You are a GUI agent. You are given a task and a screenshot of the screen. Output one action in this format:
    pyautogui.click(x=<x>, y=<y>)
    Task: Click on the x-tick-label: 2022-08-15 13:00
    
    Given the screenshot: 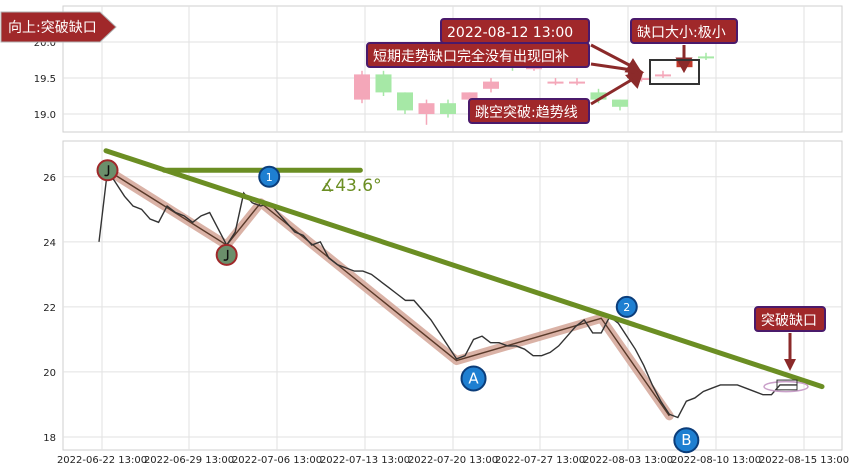 What is the action you would take?
    pyautogui.click(x=804, y=460)
    